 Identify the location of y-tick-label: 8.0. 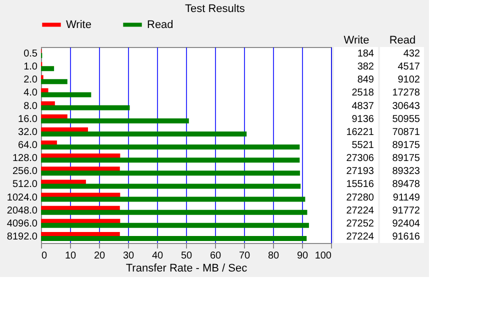
(31, 106).